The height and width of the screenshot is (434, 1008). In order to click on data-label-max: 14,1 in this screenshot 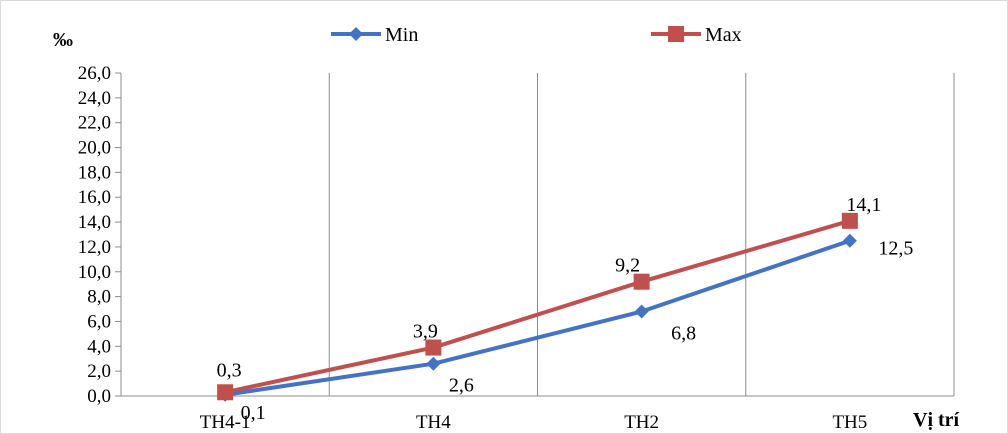, I will do `click(863, 205)`.